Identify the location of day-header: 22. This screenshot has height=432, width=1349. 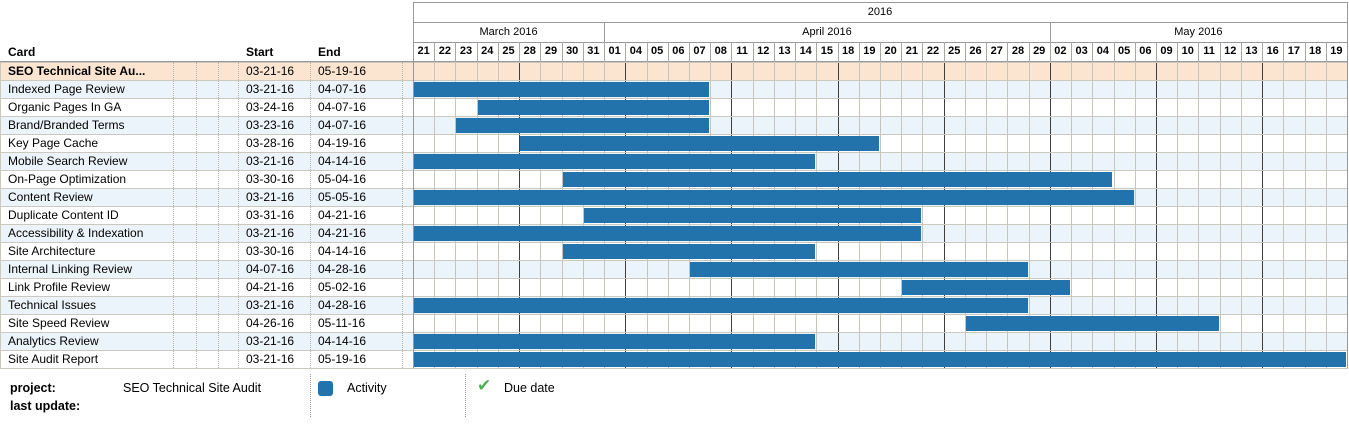
(933, 51).